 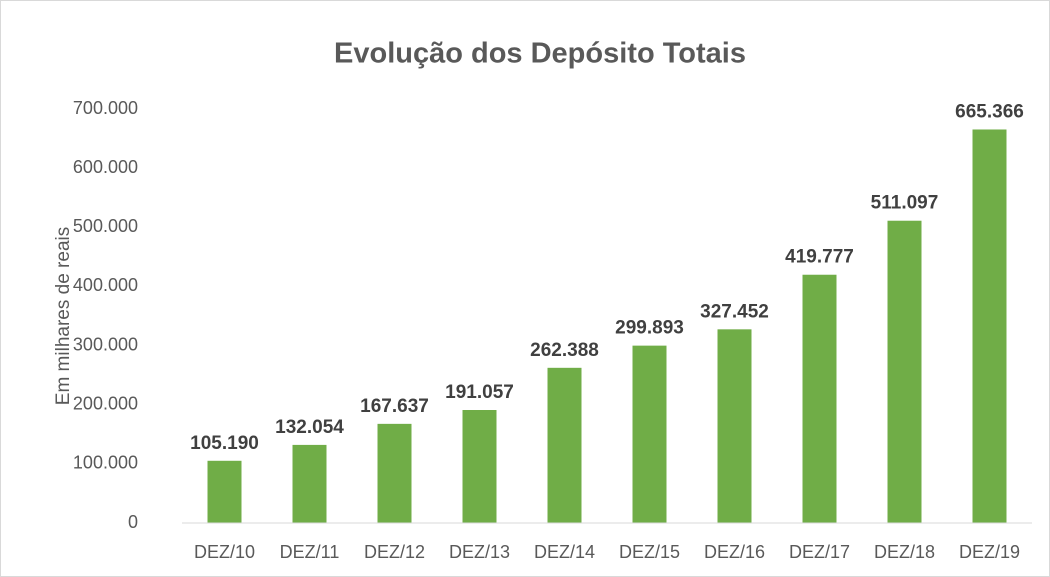 What do you see at coordinates (105, 108) in the screenshot?
I see `y-tick-label: 700.000` at bounding box center [105, 108].